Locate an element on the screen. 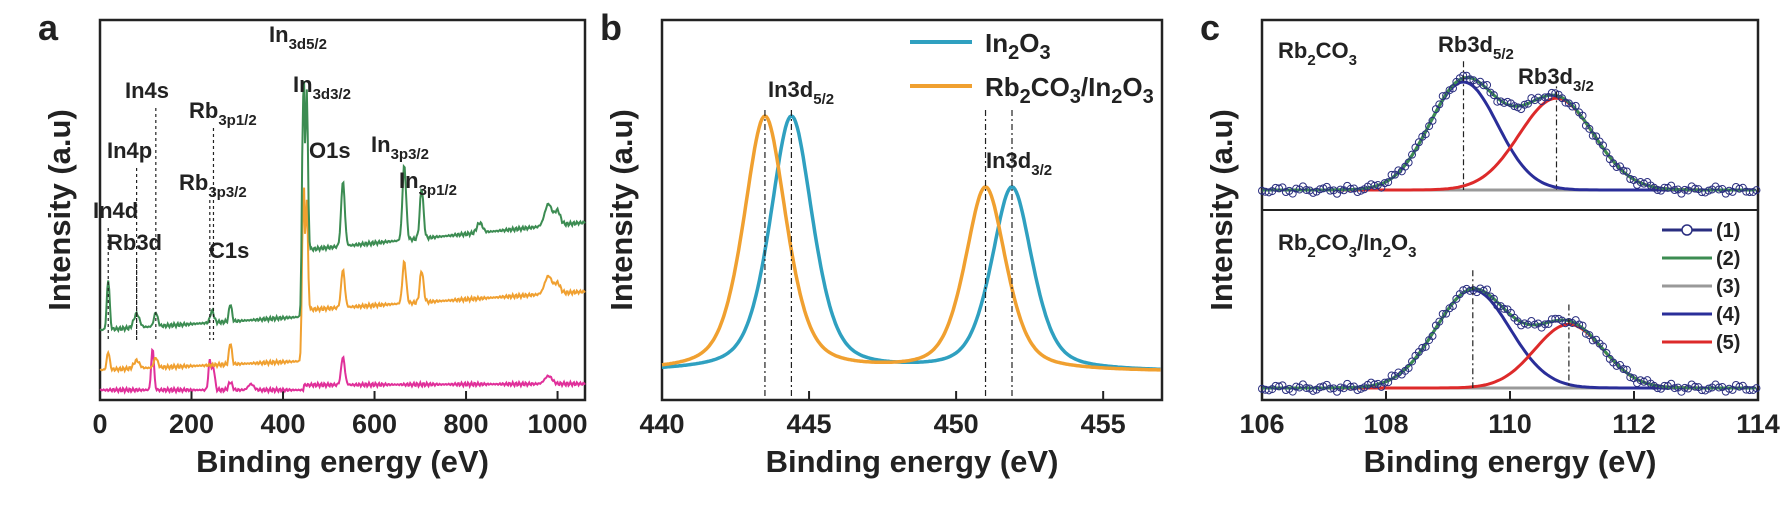 The image size is (1784, 507). x-tick-label: 455 is located at coordinates (1103, 424).